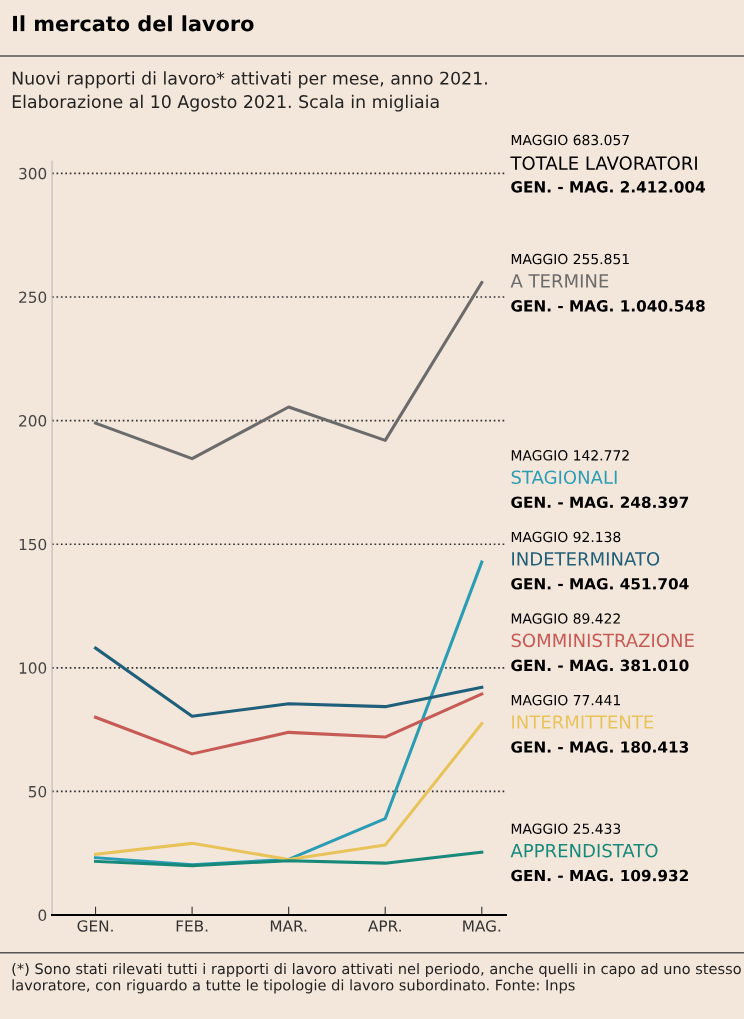  I want to click on text: MAGGIO 142.772, so click(570, 455).